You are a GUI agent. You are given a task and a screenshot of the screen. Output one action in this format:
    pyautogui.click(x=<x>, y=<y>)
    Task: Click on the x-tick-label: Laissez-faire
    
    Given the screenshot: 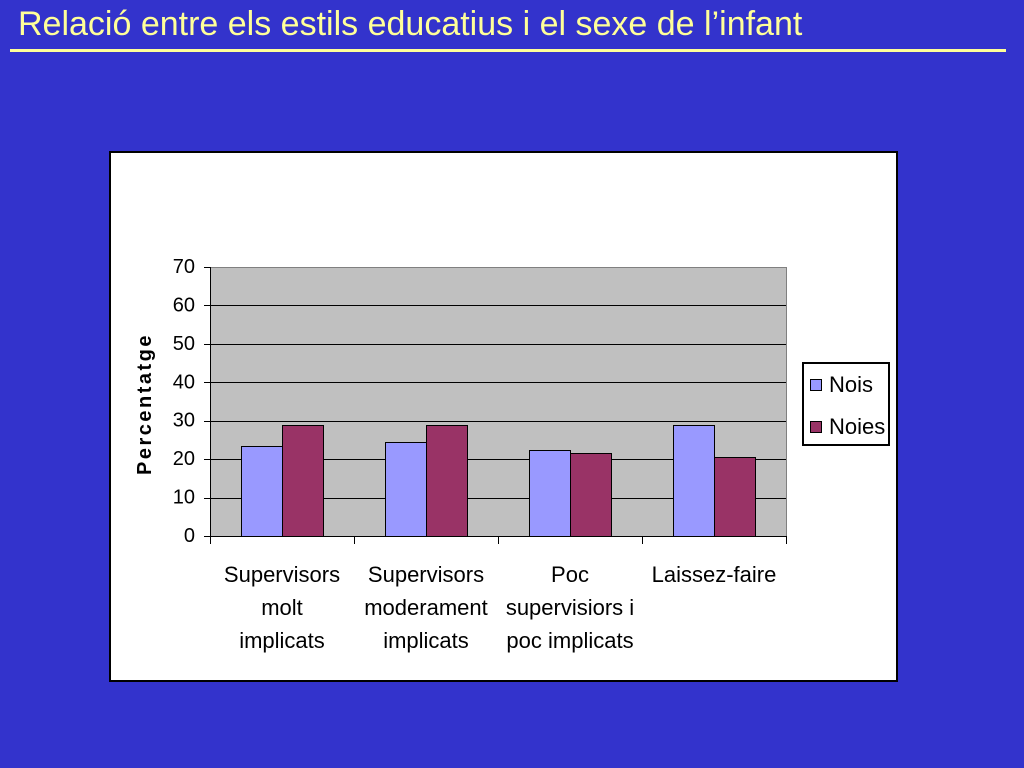 What is the action you would take?
    pyautogui.click(x=714, y=574)
    